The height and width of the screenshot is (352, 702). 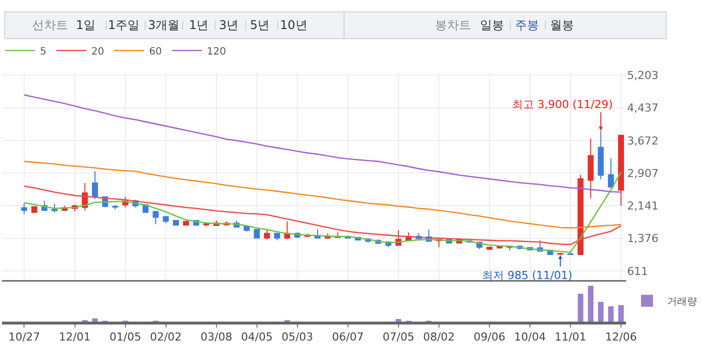 What do you see at coordinates (260, 25) in the screenshot?
I see `text: 5년` at bounding box center [260, 25].